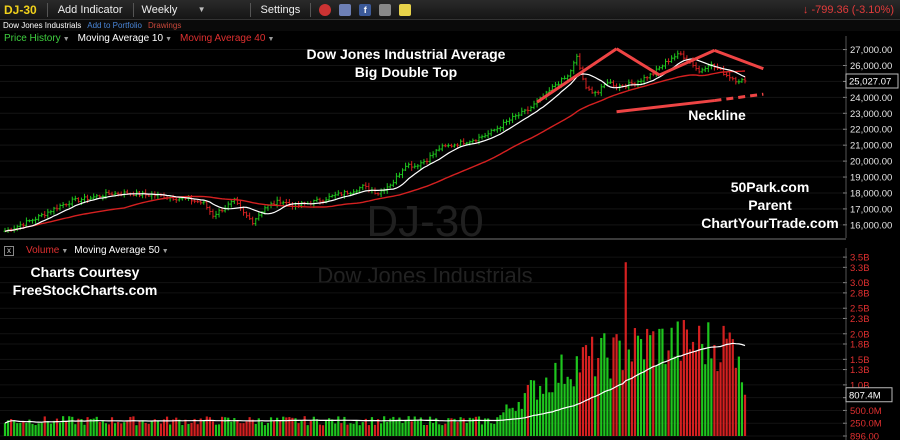 The width and height of the screenshot is (900, 440). I want to click on note-icon, so click(405, 9).